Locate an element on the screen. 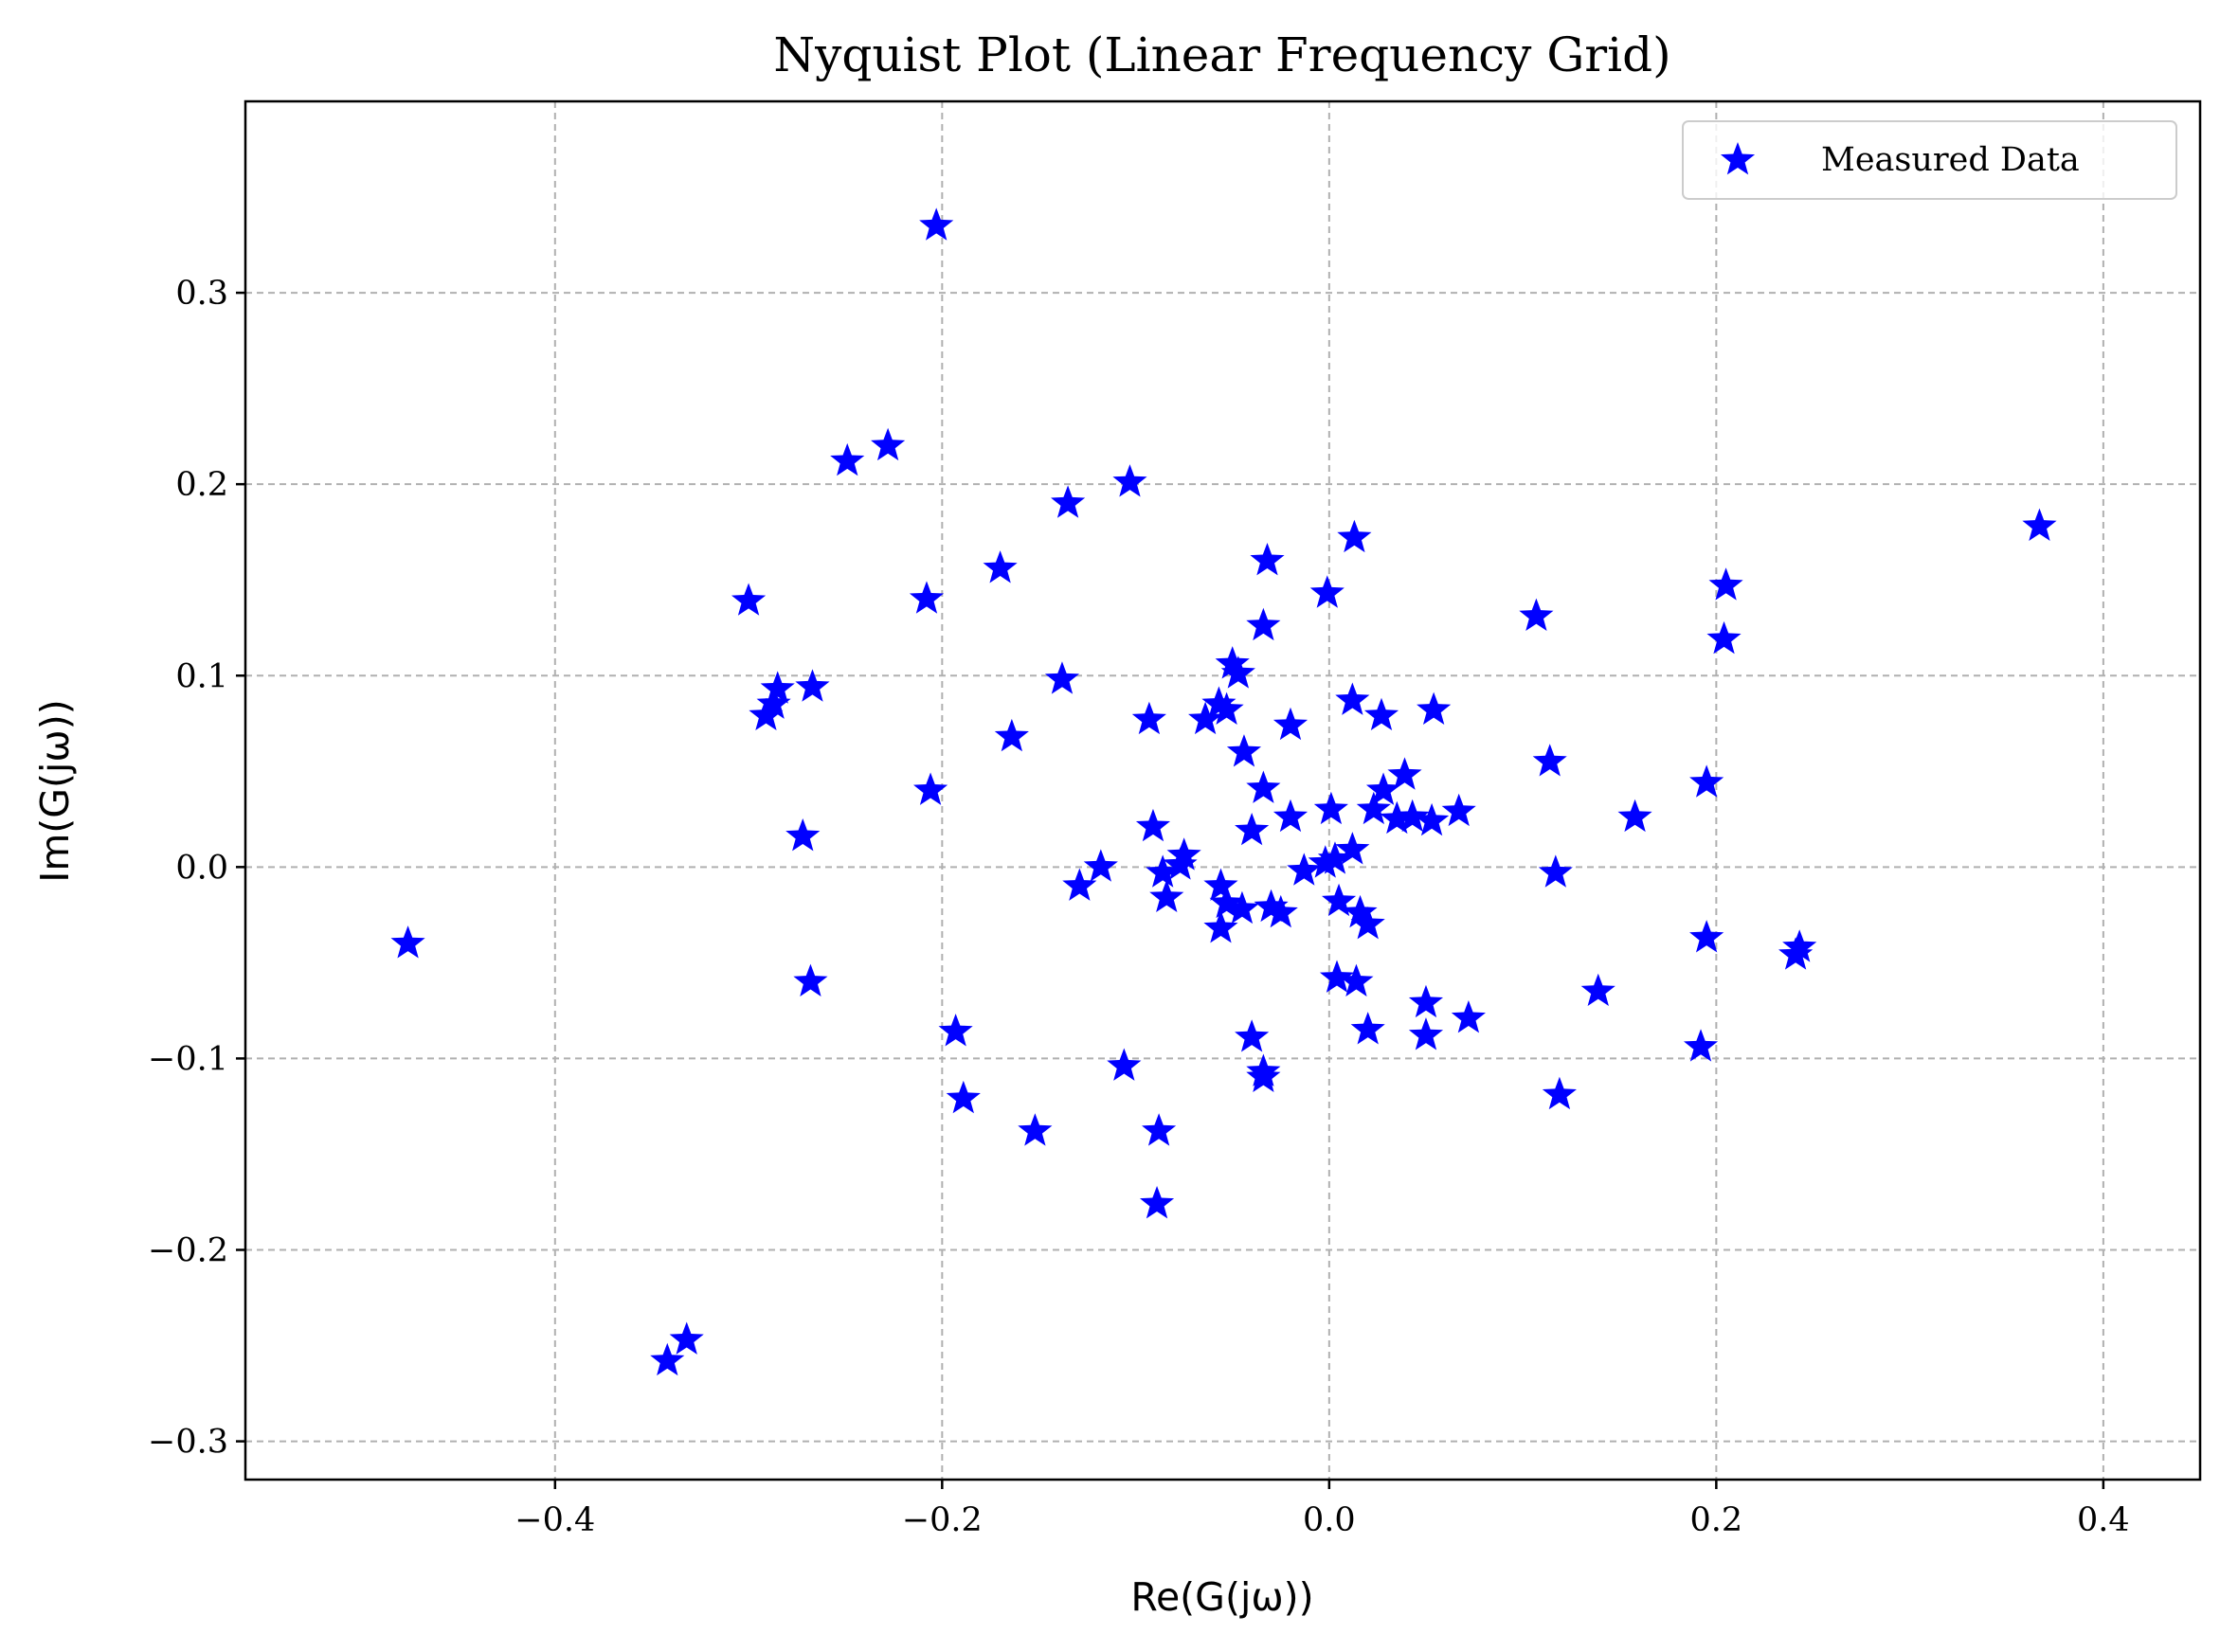 This screenshot has height=1652, width=2220. y-tick-label: 0.2 is located at coordinates (201, 485).